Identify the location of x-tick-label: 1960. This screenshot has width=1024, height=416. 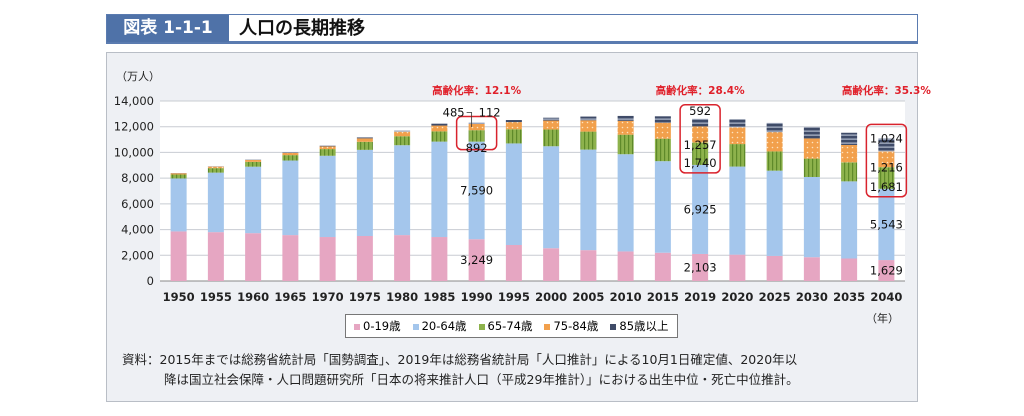
(253, 297).